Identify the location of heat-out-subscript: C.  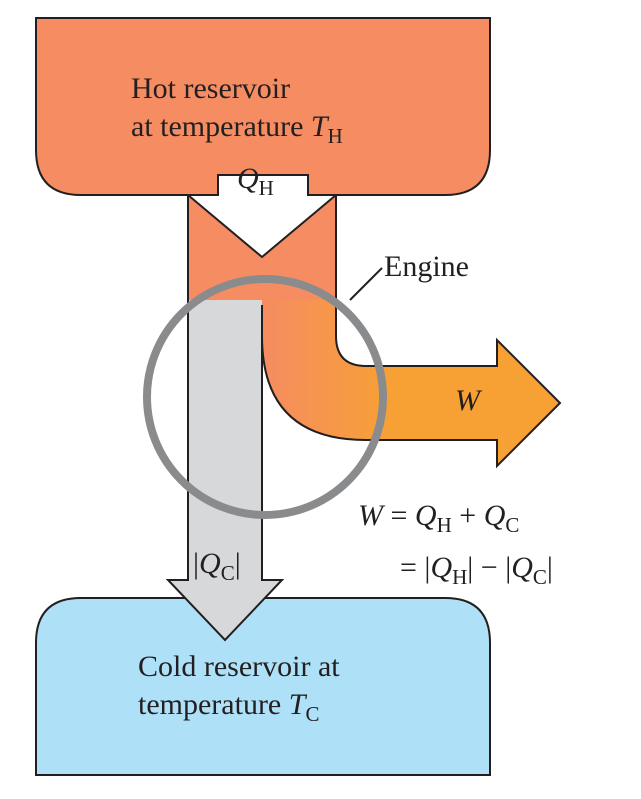
(227, 573).